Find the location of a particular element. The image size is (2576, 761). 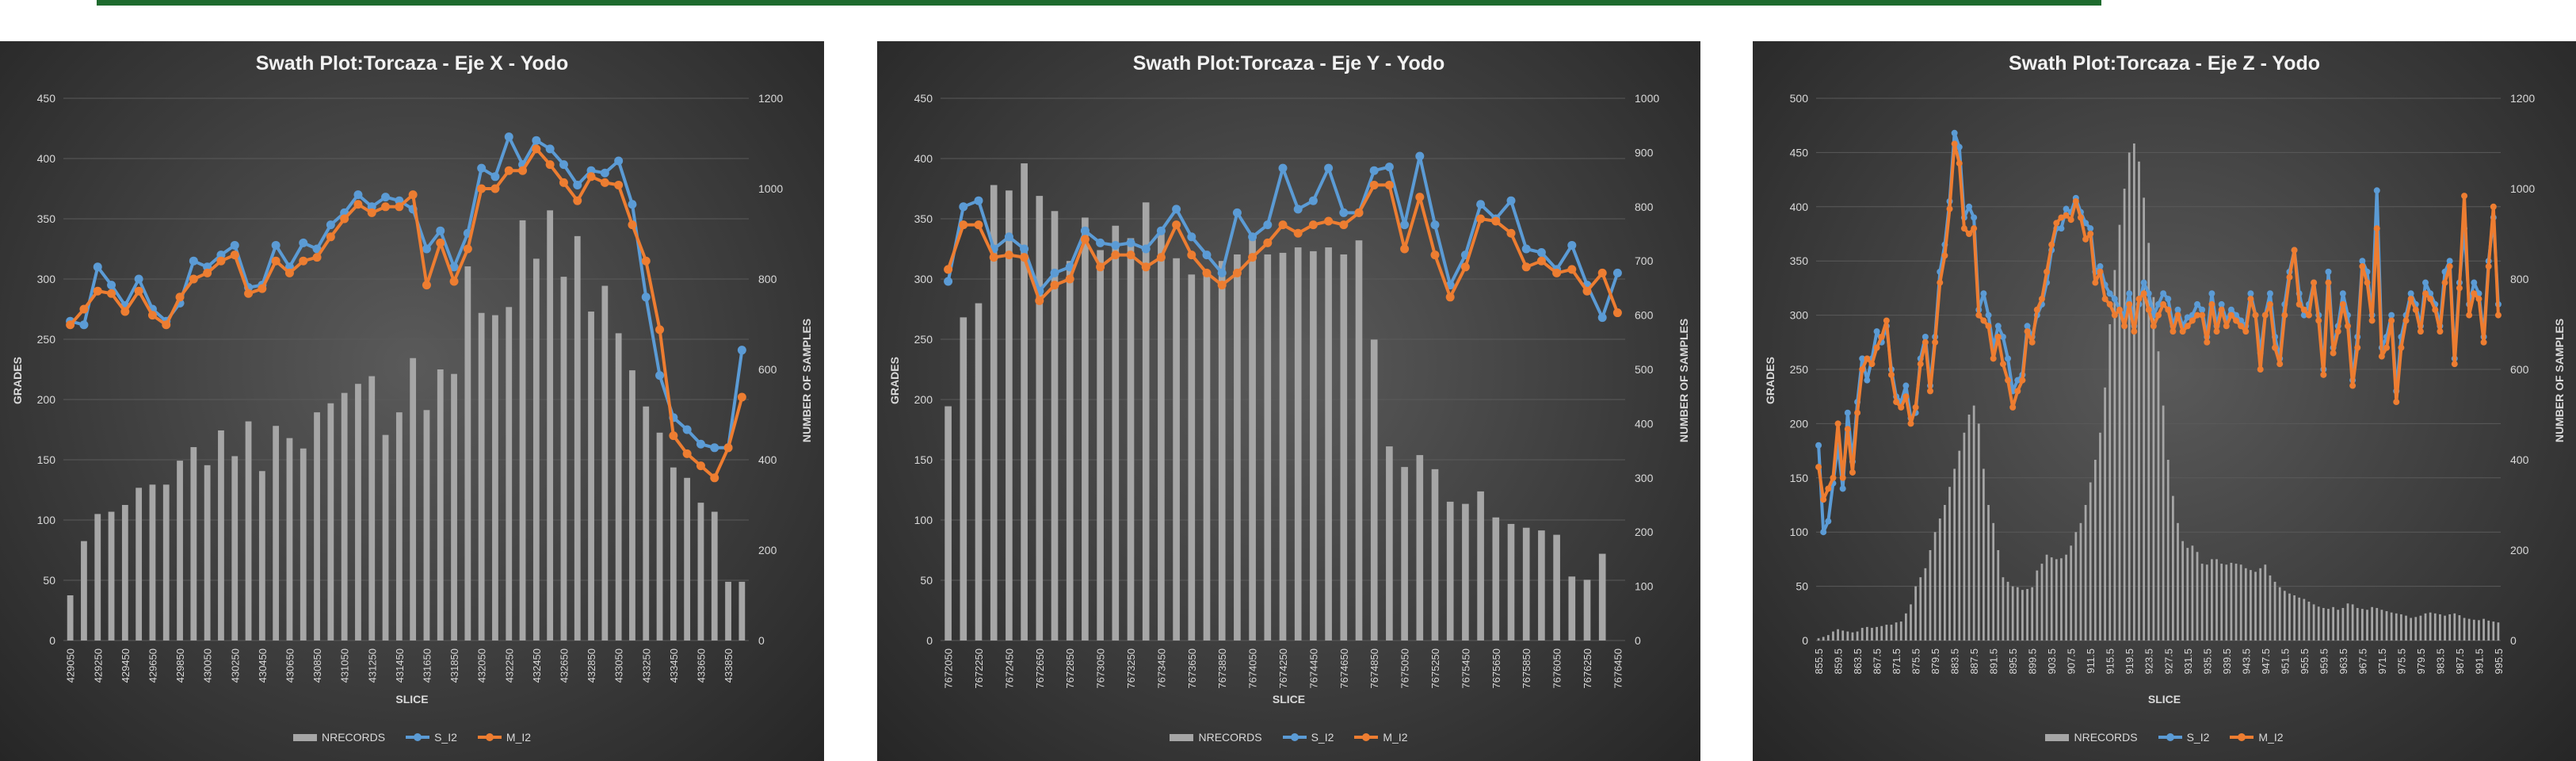

y-axis-label: GRADES is located at coordinates (1769, 380).